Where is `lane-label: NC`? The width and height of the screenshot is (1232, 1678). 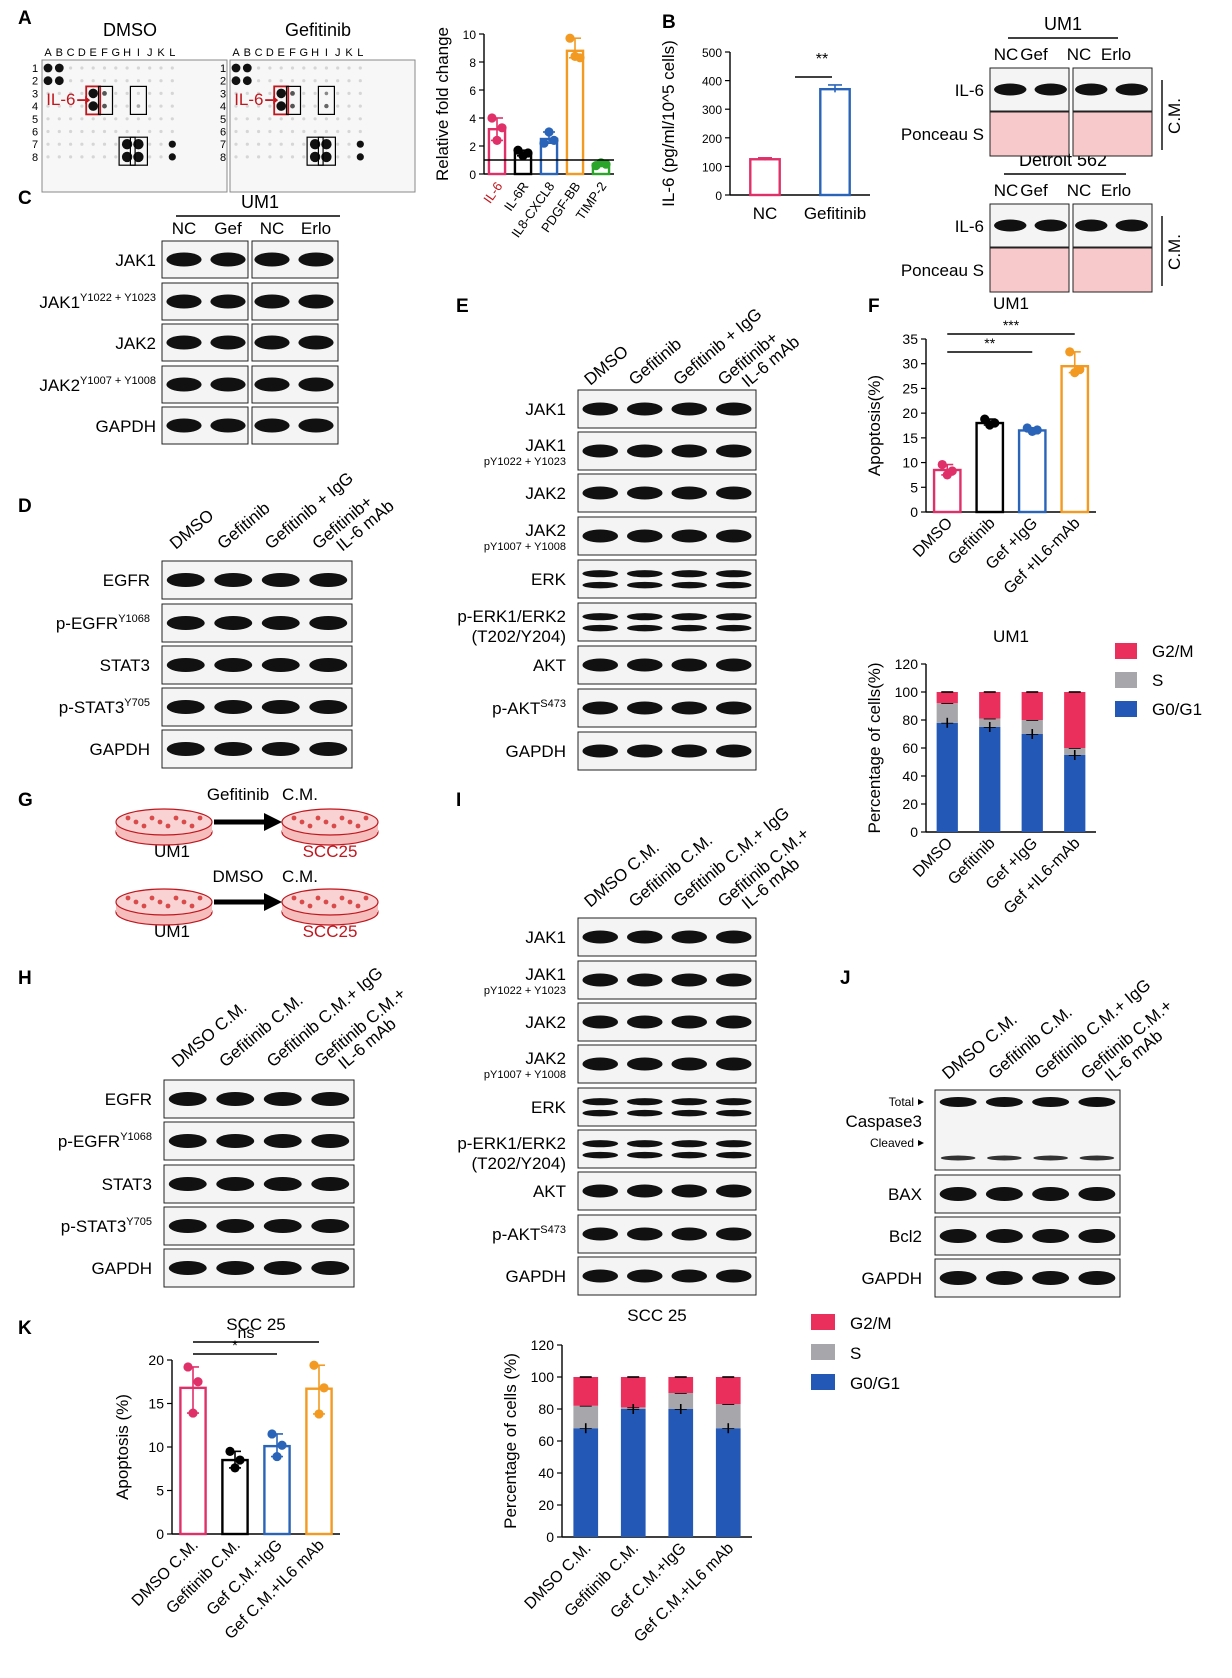 lane-label: NC is located at coordinates (1006, 190).